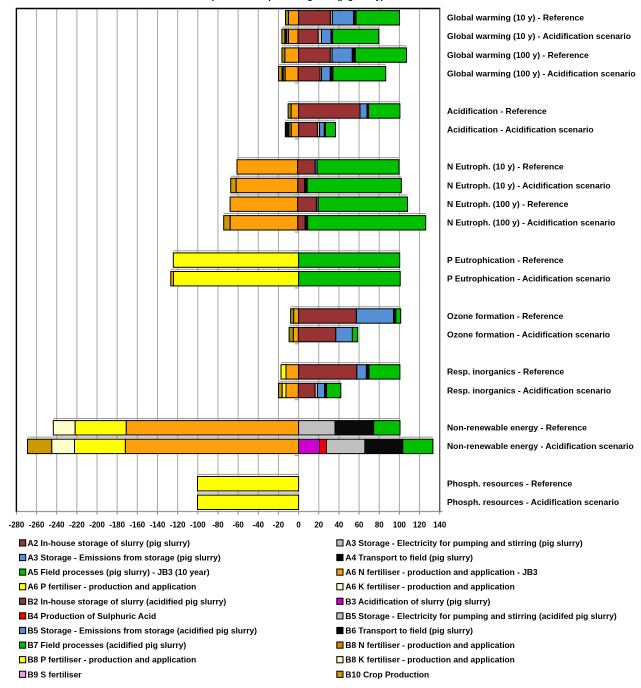 This screenshot has height=688, width=641. Describe the element at coordinates (55, 674) in the screenshot. I see `svg-text: B9 S fertiliser` at that location.